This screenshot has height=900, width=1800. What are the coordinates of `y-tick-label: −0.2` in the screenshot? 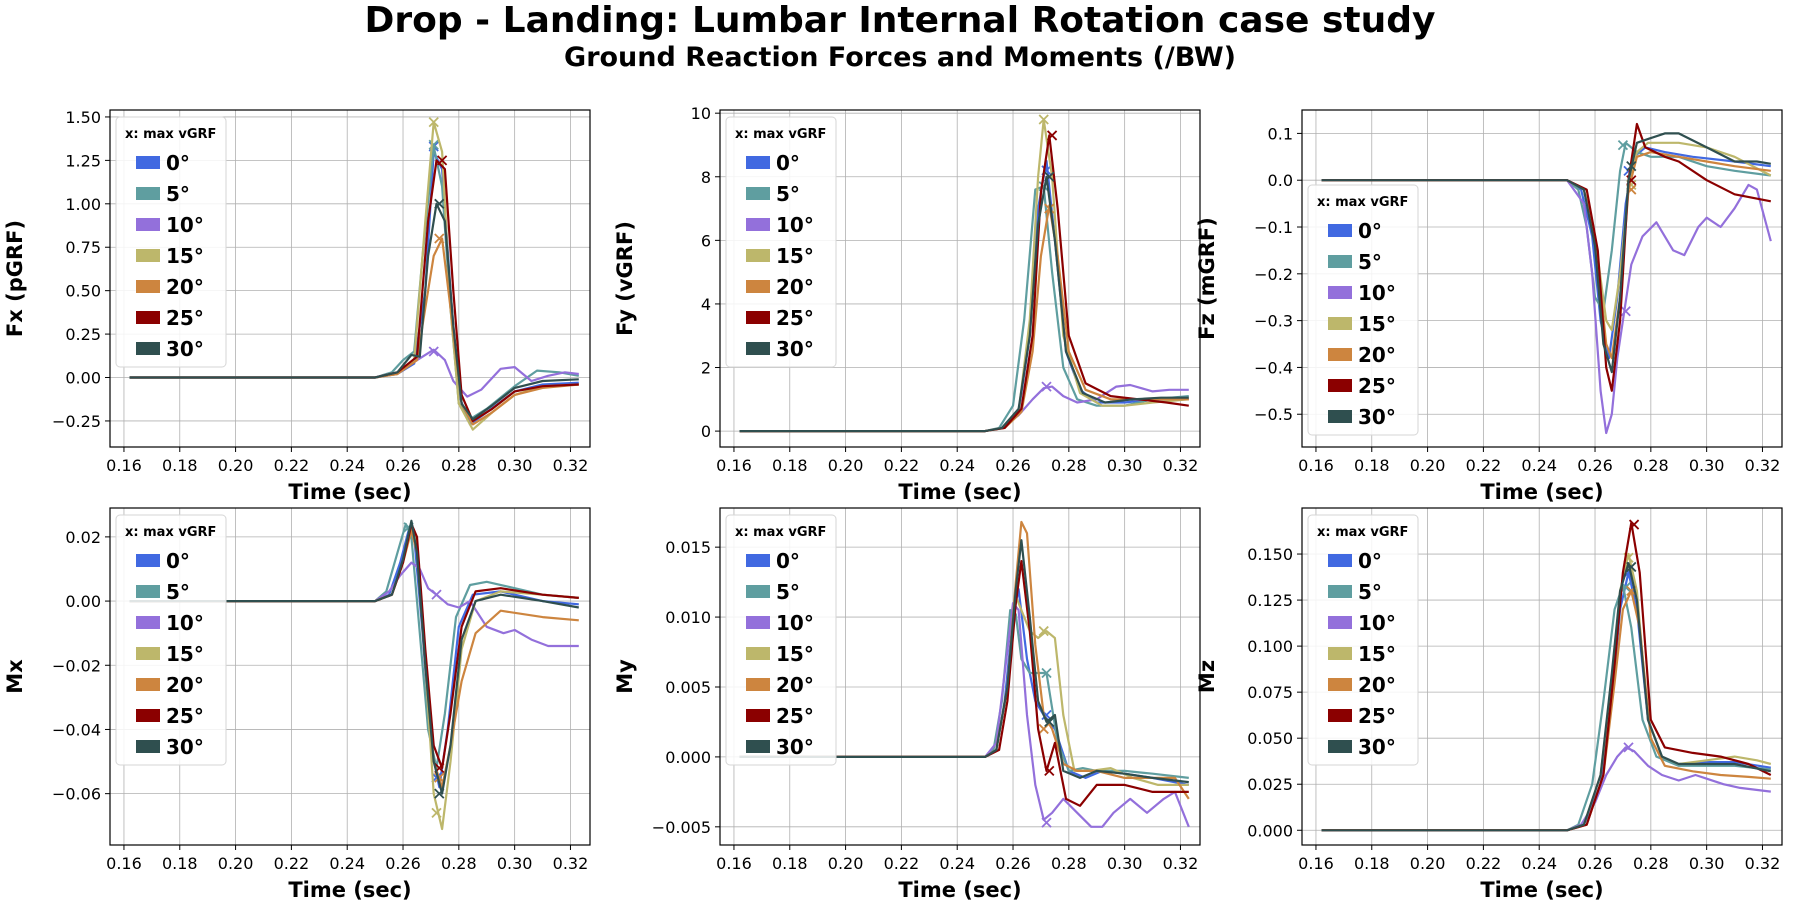 It's located at (1273, 274).